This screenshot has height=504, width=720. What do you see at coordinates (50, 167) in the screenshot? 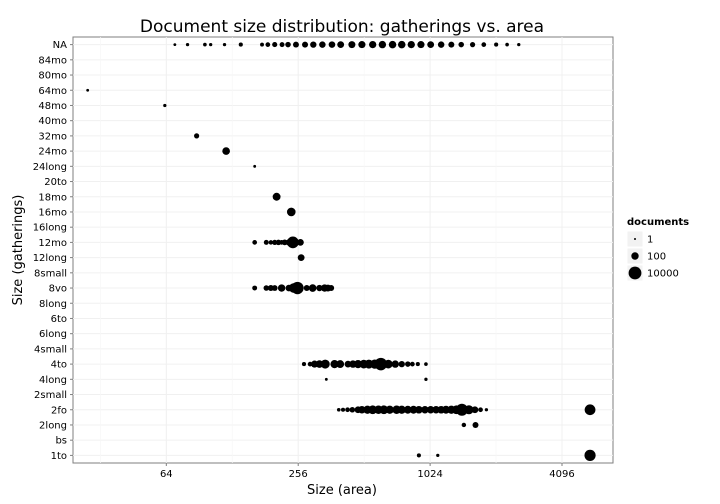
I see `y-tick-label: 24long` at bounding box center [50, 167].